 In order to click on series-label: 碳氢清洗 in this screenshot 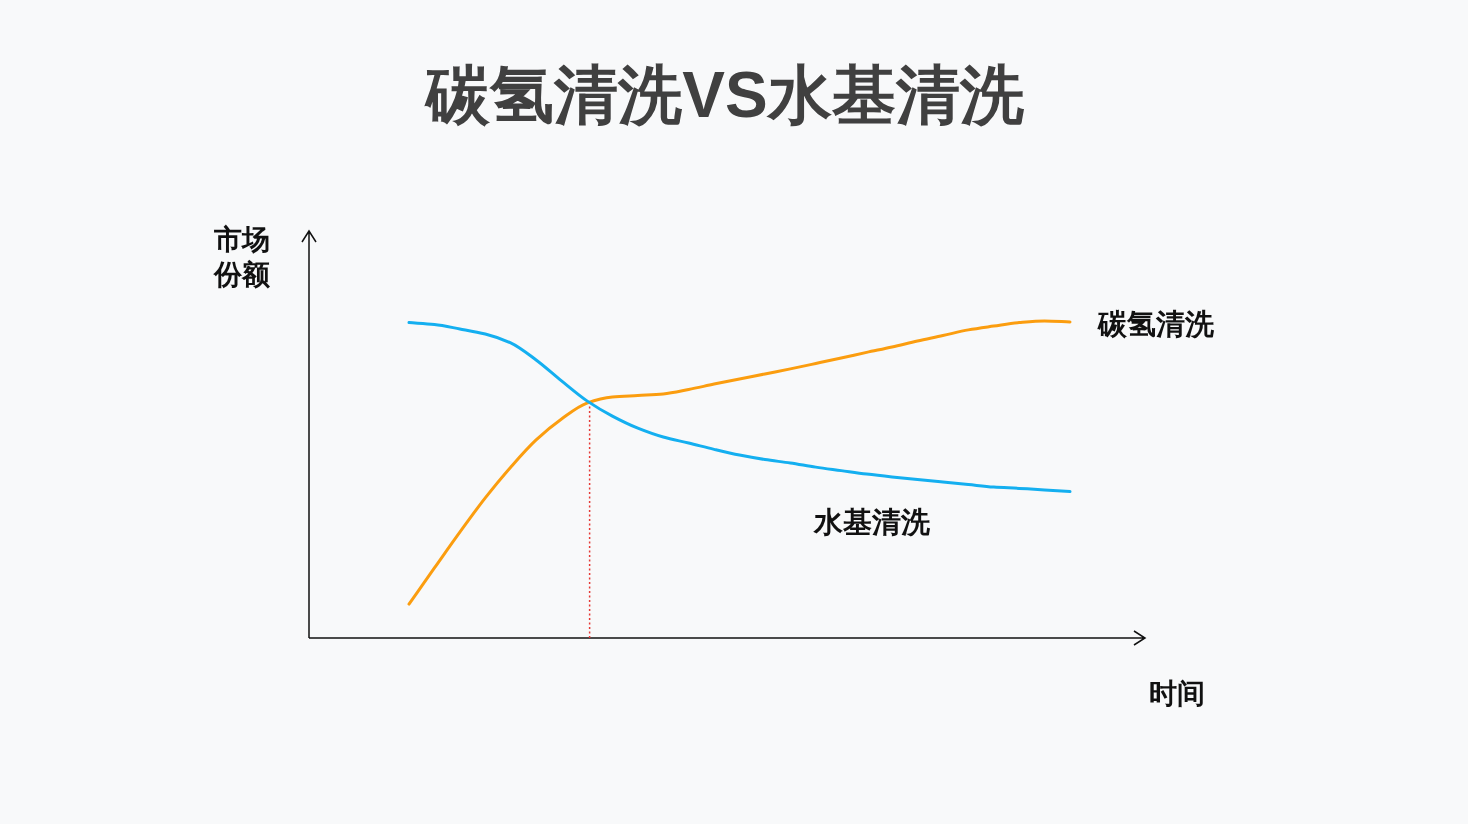, I will do `click(1156, 323)`.